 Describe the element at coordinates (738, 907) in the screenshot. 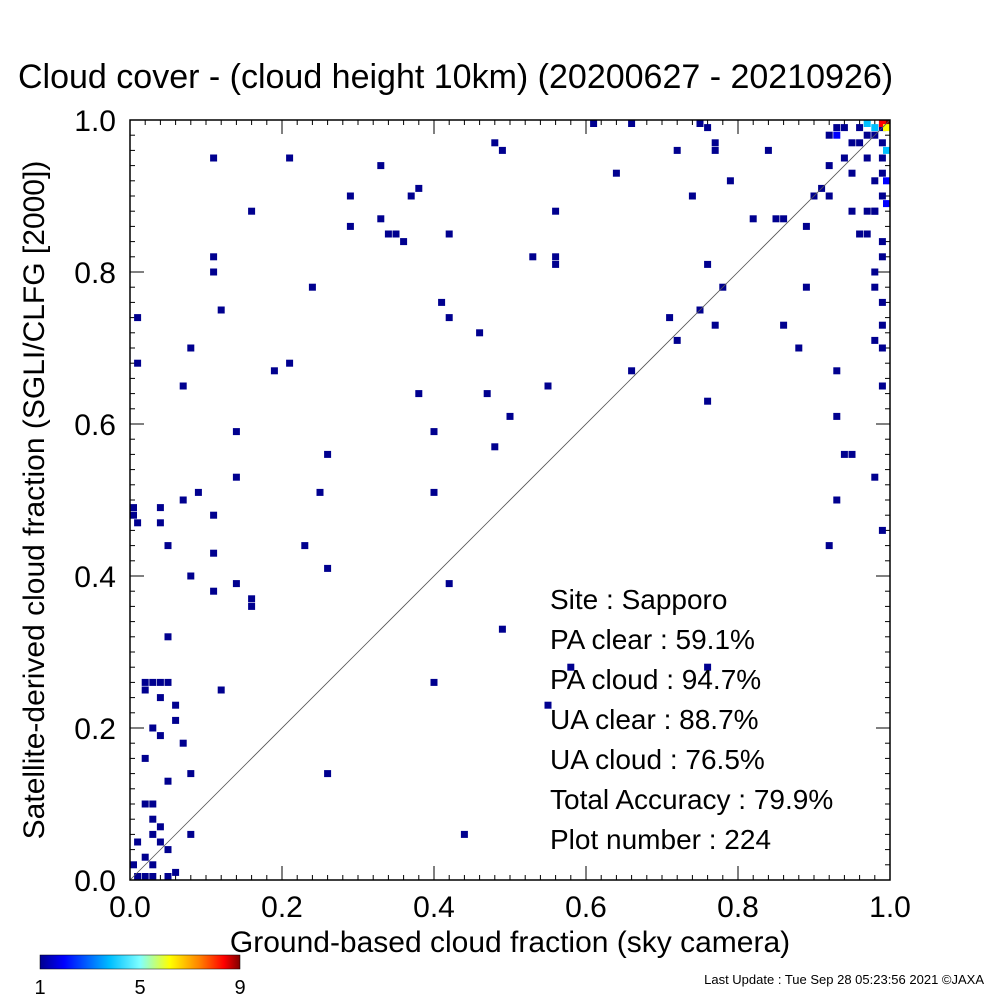

I see `x-tick-label: 0.8` at that location.